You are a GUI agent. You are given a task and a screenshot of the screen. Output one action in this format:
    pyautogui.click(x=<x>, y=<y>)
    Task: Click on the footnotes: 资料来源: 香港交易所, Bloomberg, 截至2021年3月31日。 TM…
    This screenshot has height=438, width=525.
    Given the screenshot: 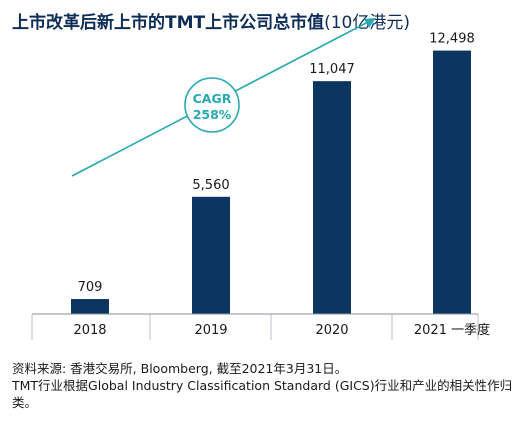 What is the action you would take?
    pyautogui.click(x=264, y=385)
    